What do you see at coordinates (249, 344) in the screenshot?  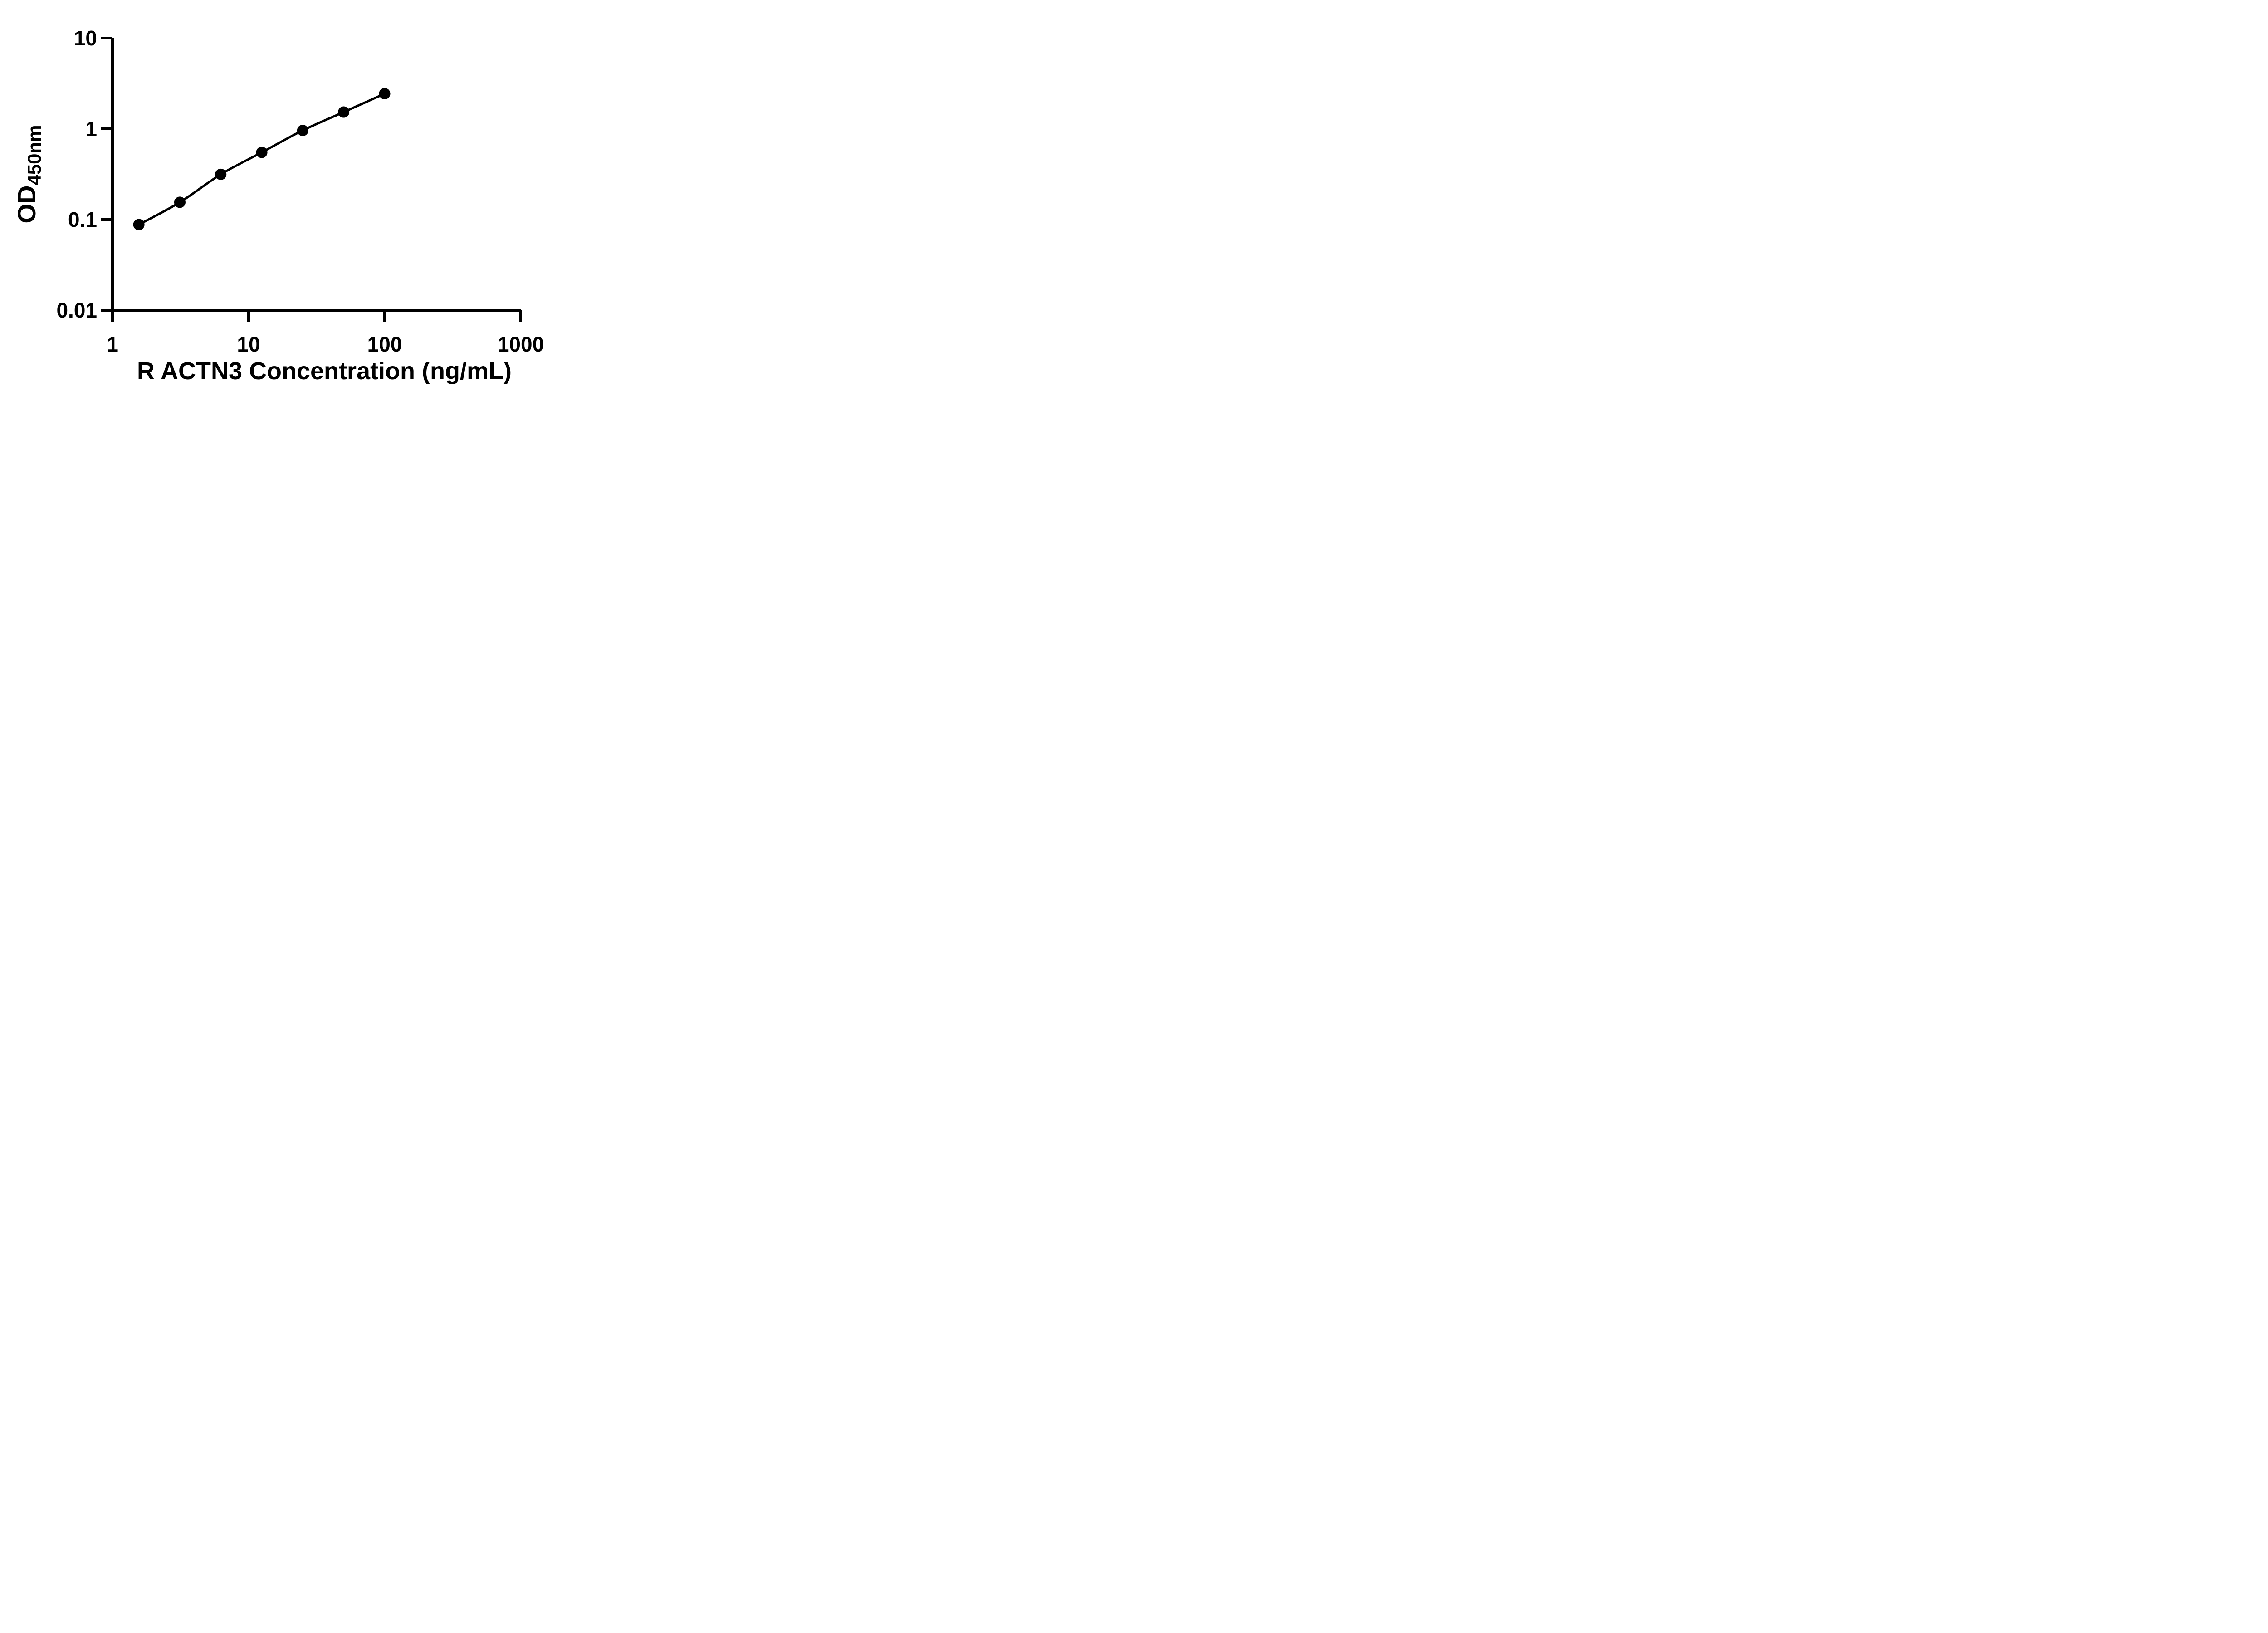 I see `x-tick-label-10: 10` at bounding box center [249, 344].